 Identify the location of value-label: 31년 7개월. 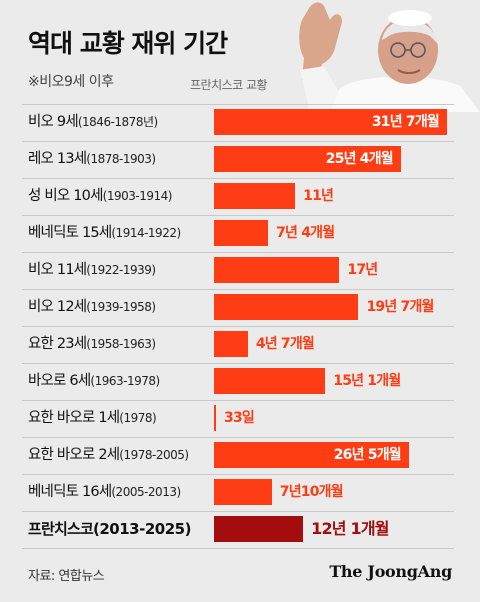
(405, 122).